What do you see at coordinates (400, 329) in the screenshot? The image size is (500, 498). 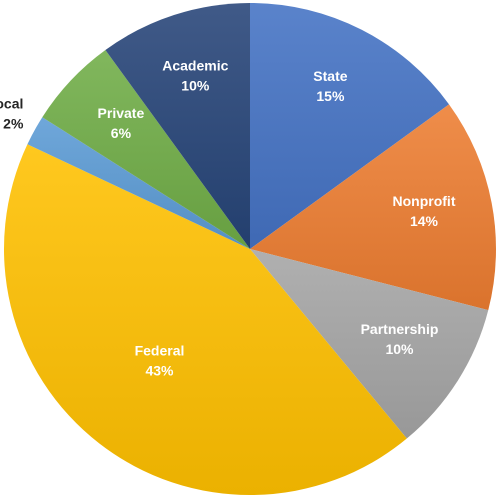 I see `slice-label-partnership: Partnership` at bounding box center [400, 329].